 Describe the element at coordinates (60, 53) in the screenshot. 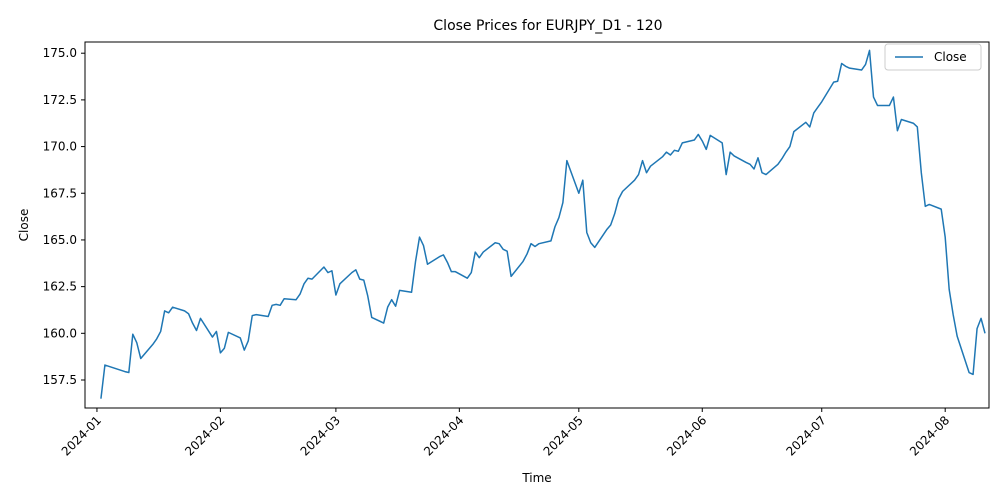

I see `y-tick-label: 175.0` at that location.